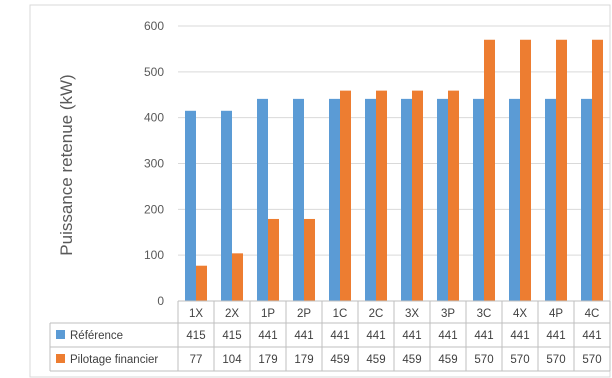 The width and height of the screenshot is (612, 378). Describe the element at coordinates (550, 199) in the screenshot. I see `bar-reference-4P` at that location.